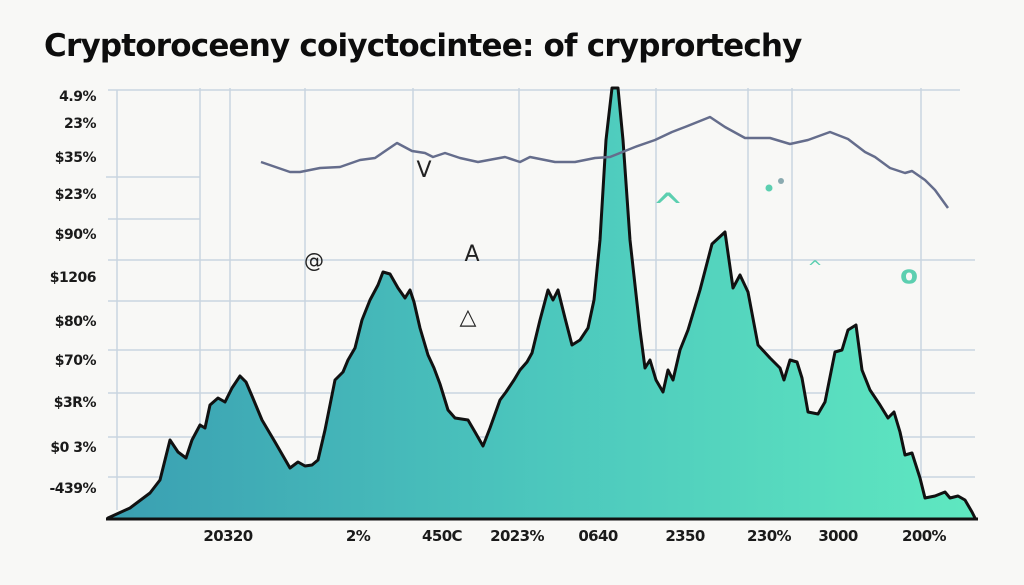 The width and height of the screenshot is (1024, 585). Describe the element at coordinates (685, 536) in the screenshot. I see `x-tick-label: 2350` at that location.